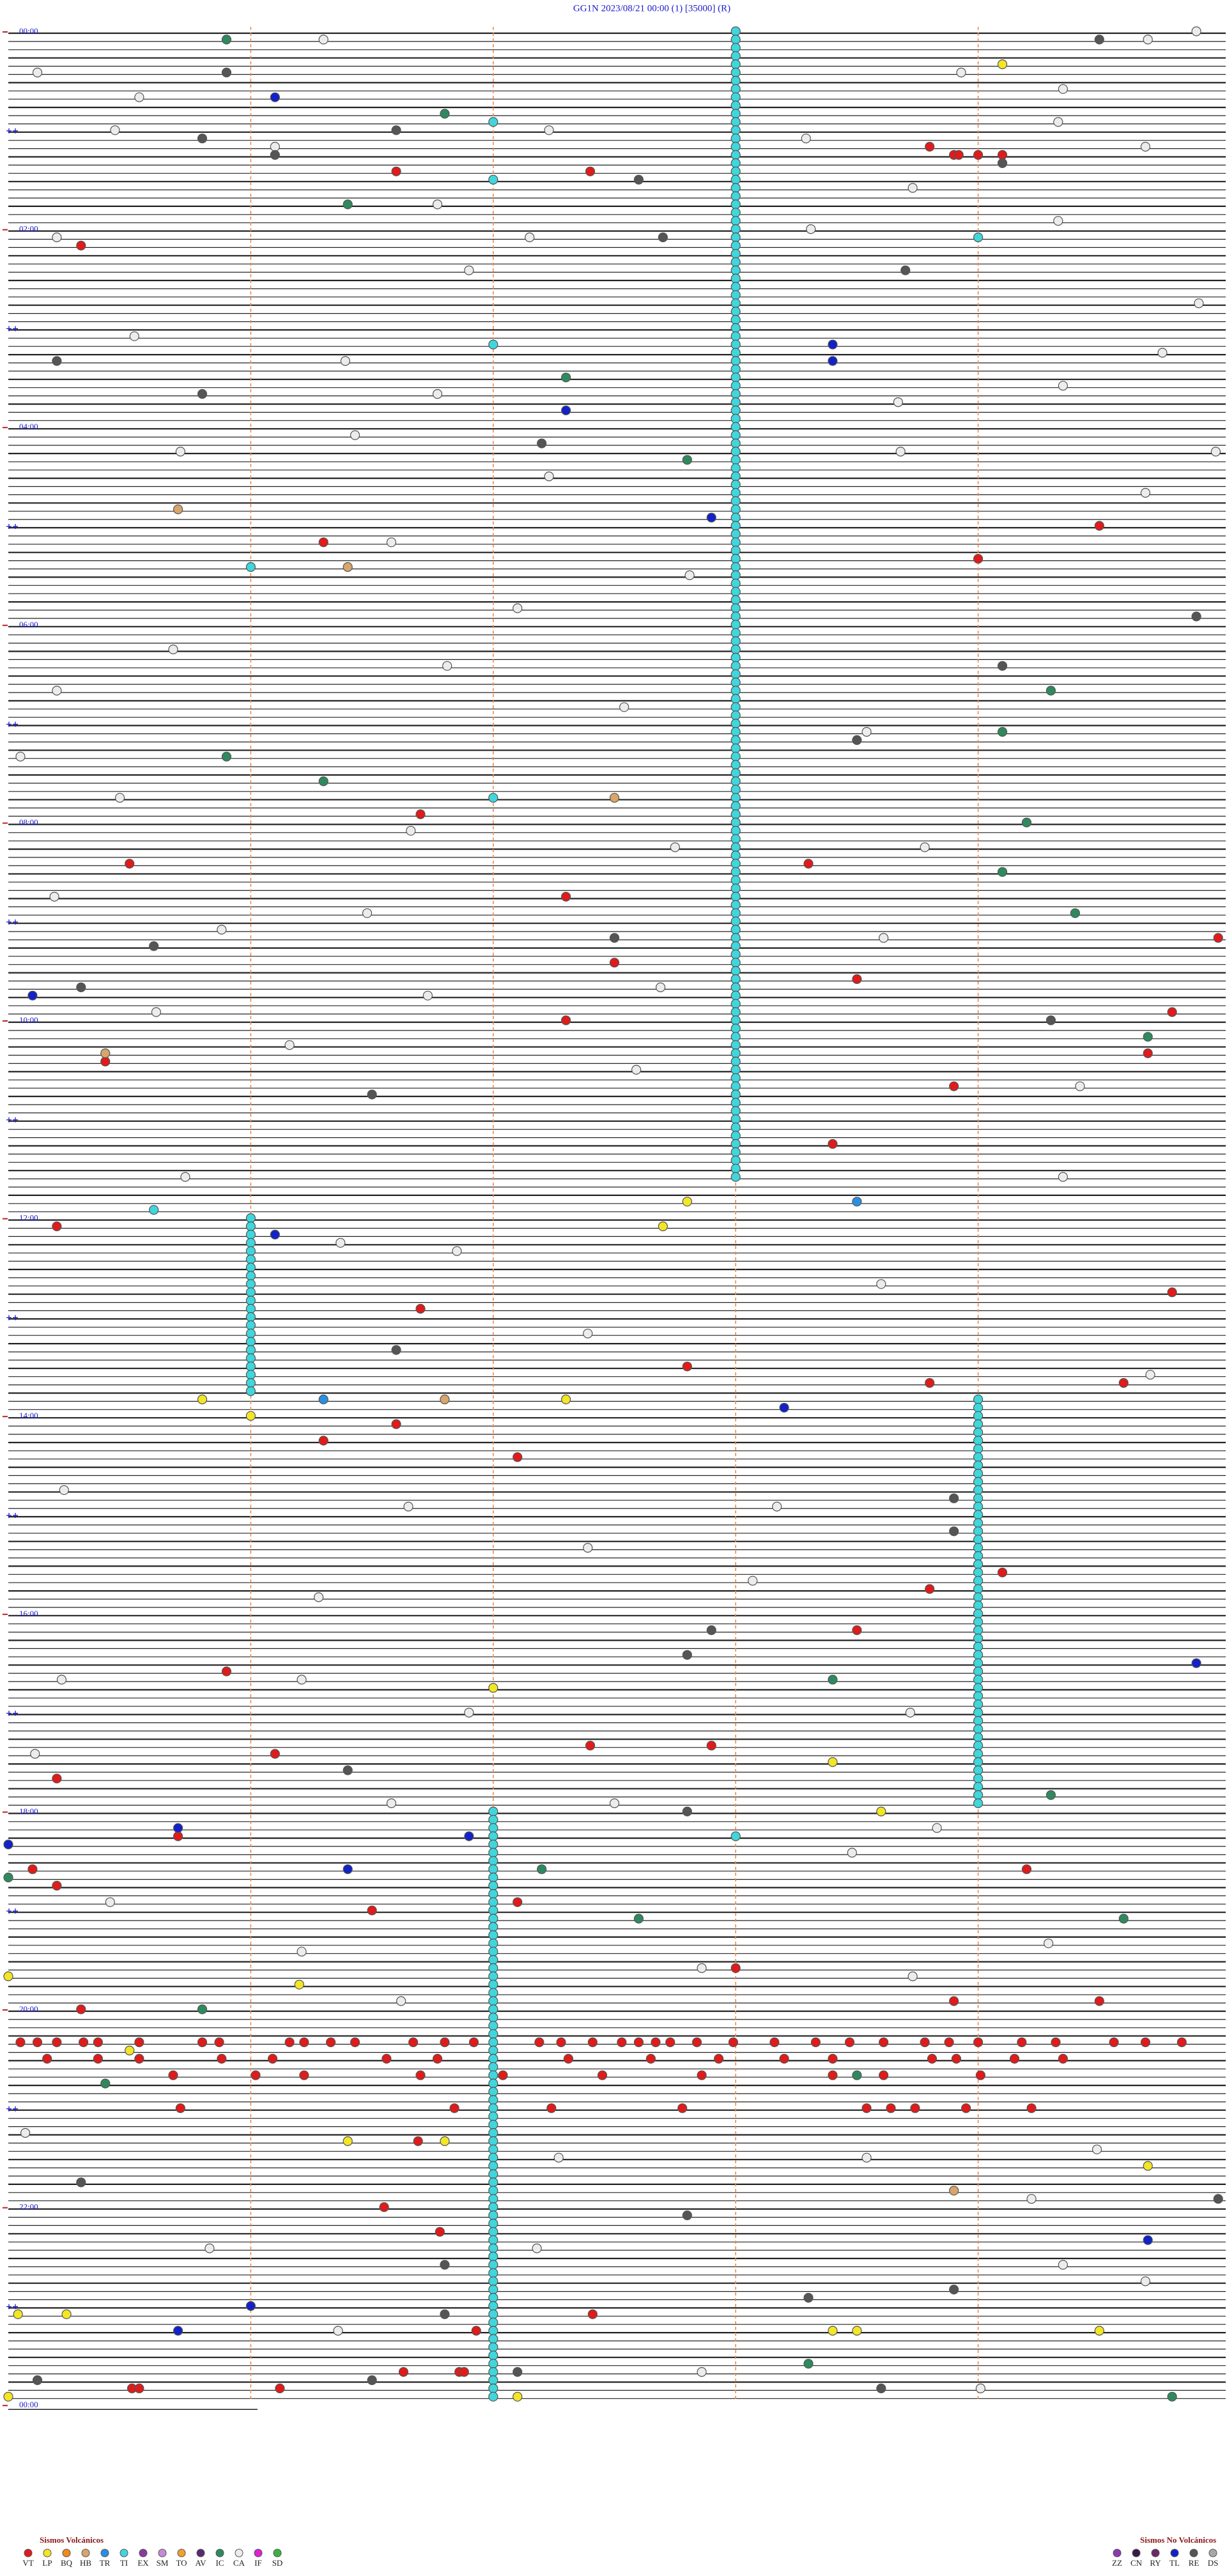 The height and width of the screenshot is (2576, 1227). Describe the element at coordinates (28, 229) in the screenshot. I see `time-label: 02:00` at that location.